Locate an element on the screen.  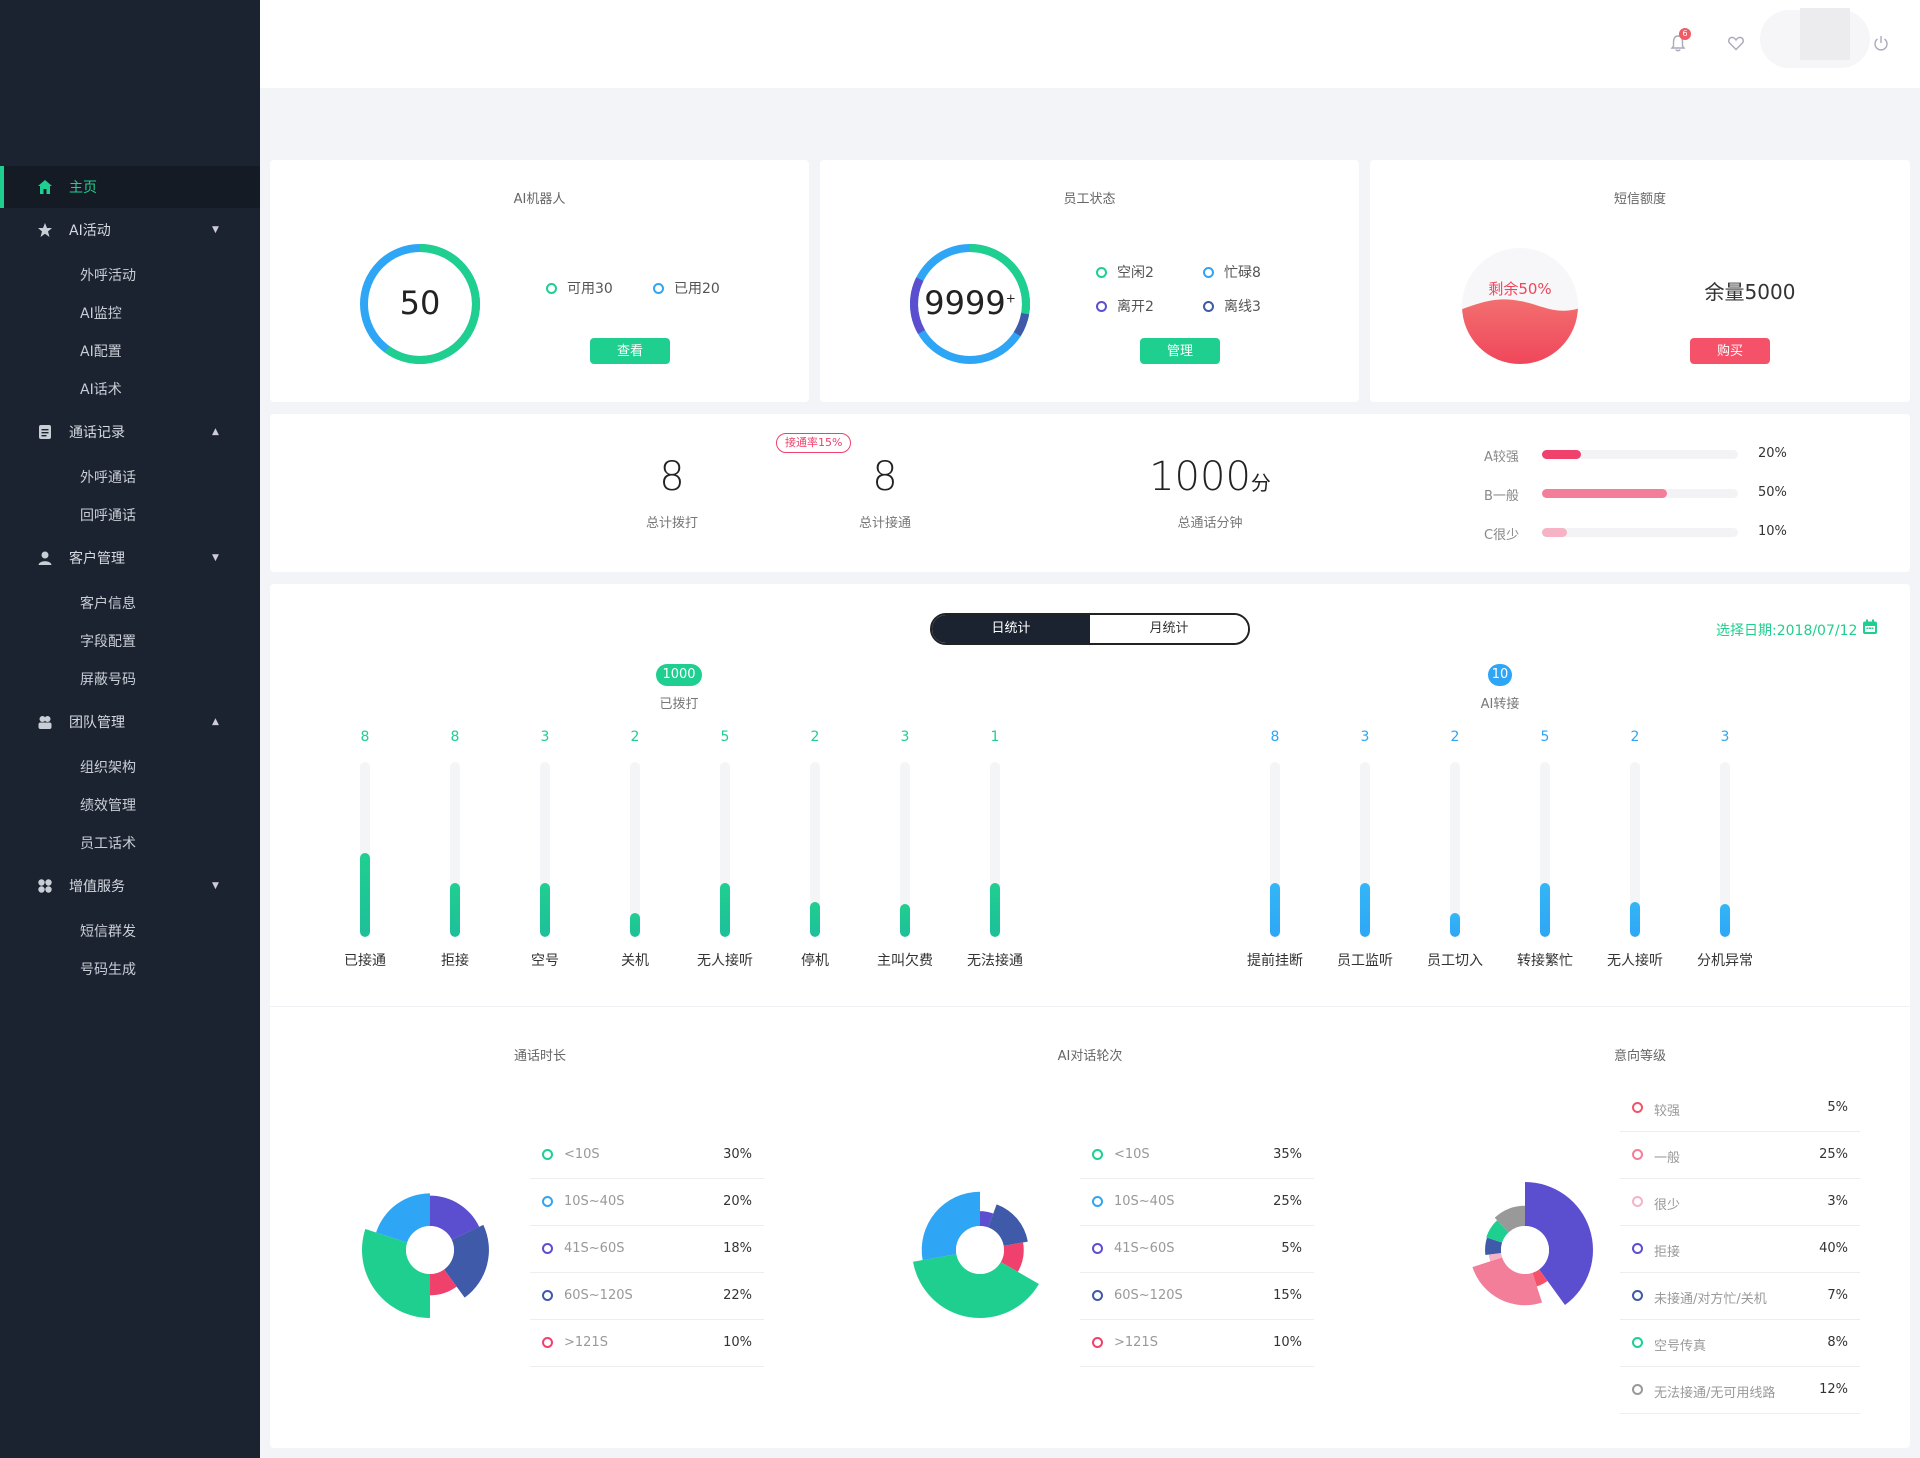
legend-label: 离线3 is located at coordinates (1242, 307).